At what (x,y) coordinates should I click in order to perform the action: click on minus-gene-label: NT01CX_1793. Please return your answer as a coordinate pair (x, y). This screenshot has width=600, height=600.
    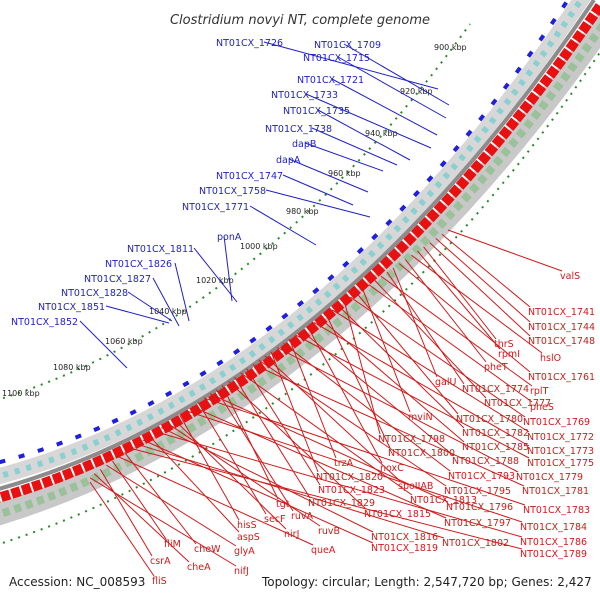
    Looking at the image, I should click on (481, 476).